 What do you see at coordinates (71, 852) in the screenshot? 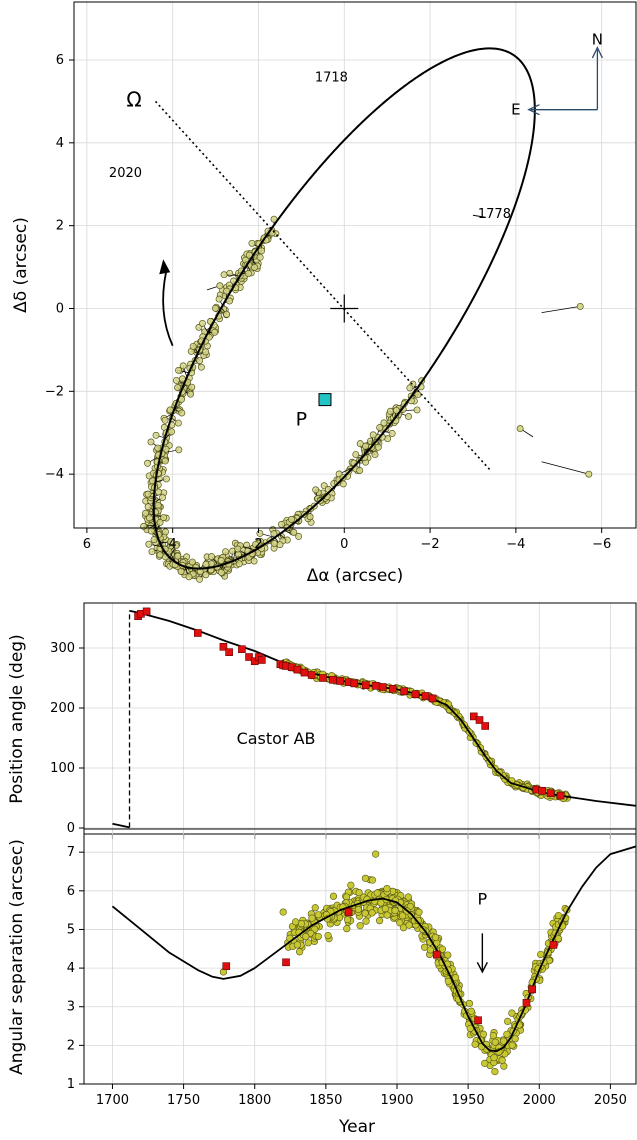
I see `sep-y-tick-label: 7` at bounding box center [71, 852].